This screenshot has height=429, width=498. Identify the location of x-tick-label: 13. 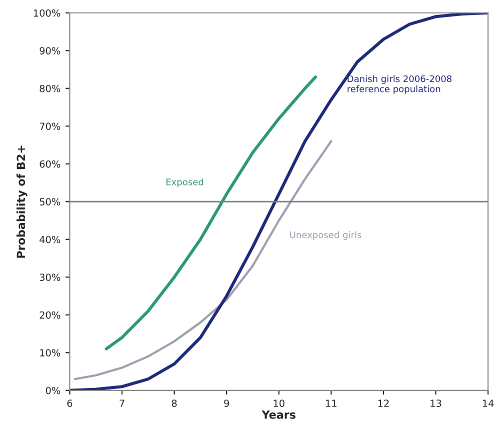
(436, 403).